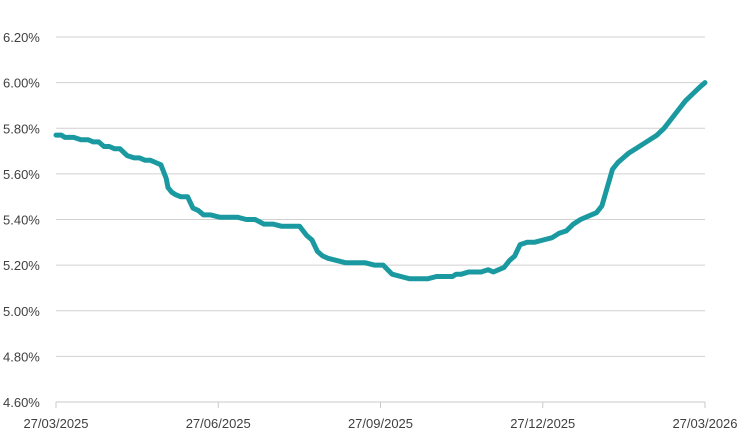 The width and height of the screenshot is (750, 436). What do you see at coordinates (21, 37) in the screenshot?
I see `y-tick-label: 6.20%` at bounding box center [21, 37].